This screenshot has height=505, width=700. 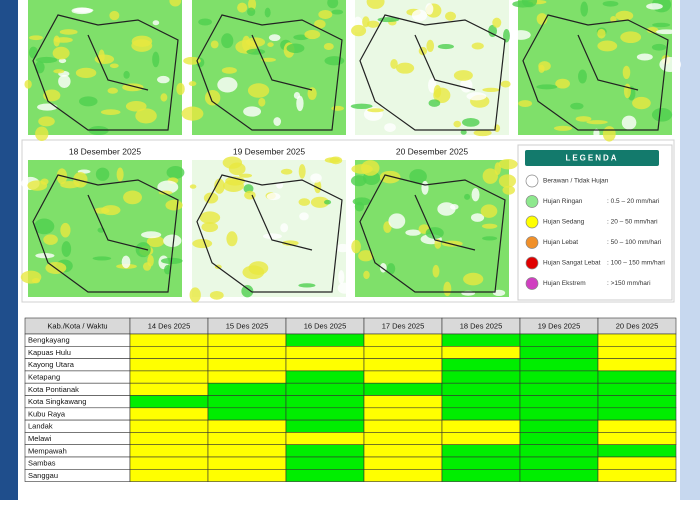 I want to click on legend-header, so click(x=592, y=158).